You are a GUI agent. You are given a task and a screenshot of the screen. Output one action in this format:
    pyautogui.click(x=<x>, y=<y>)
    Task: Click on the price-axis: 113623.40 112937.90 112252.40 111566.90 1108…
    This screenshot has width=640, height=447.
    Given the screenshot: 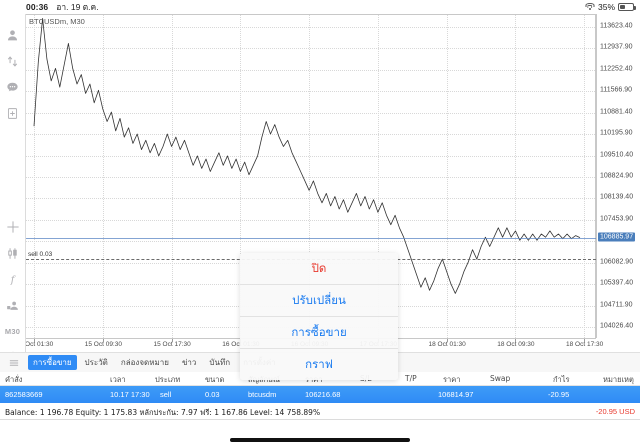 What is the action you would take?
    pyautogui.click(x=618, y=176)
    